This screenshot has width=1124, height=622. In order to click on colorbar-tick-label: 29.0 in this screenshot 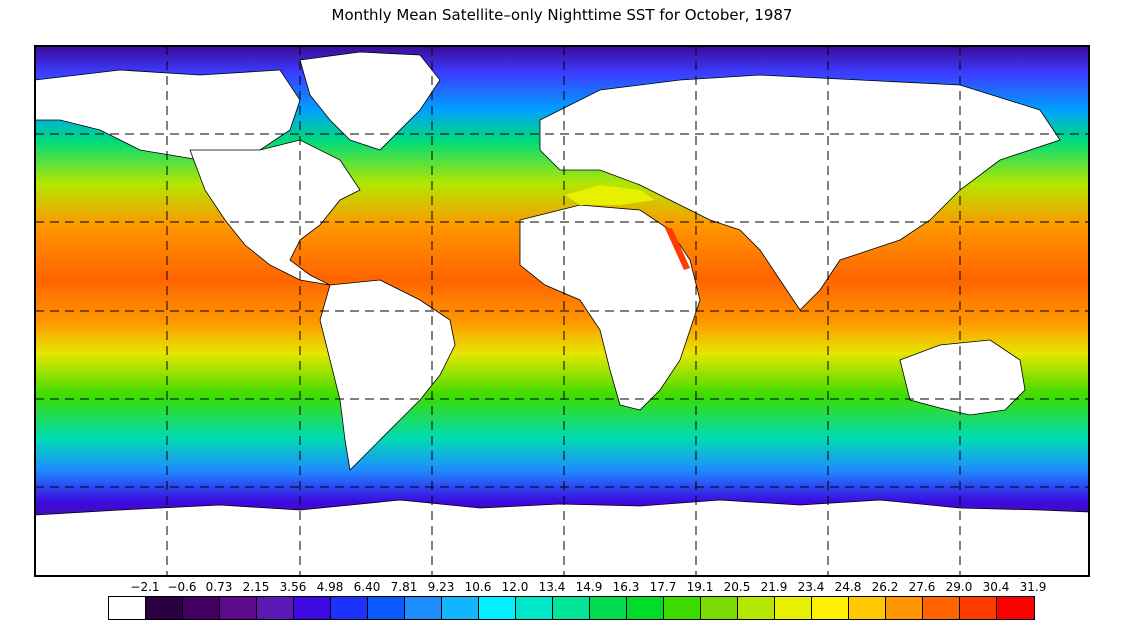, I will do `click(959, 587)`.